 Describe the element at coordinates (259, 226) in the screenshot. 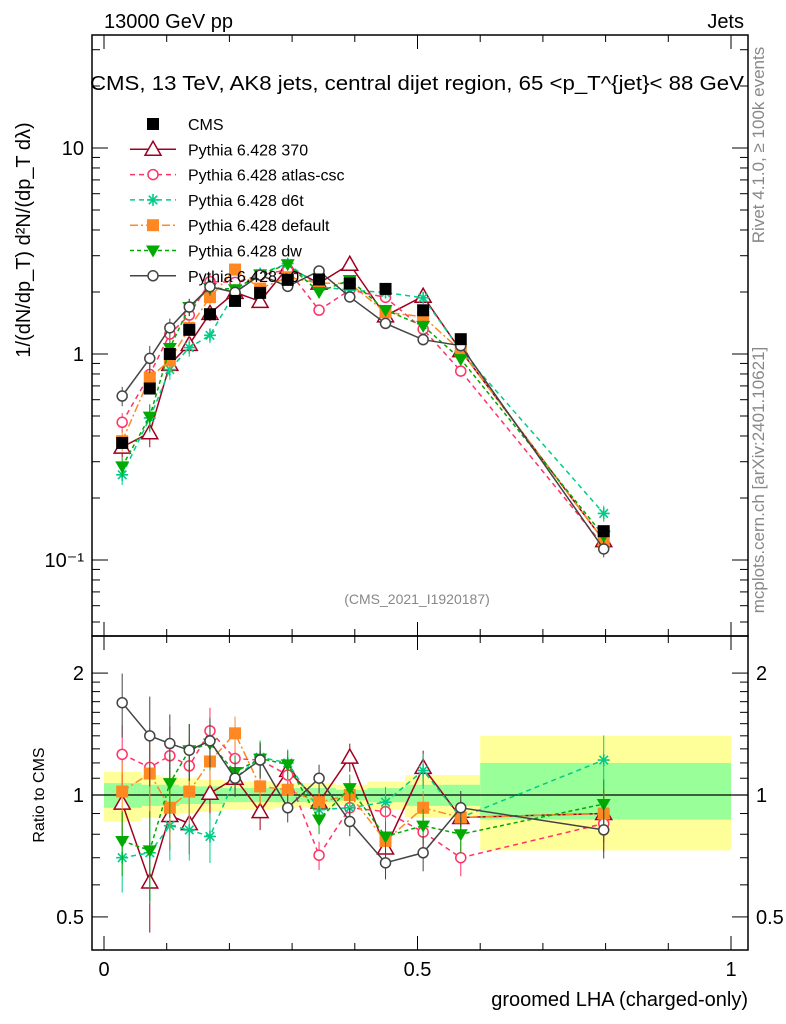

I see `legend-label: Pythia 6.428 default` at that location.